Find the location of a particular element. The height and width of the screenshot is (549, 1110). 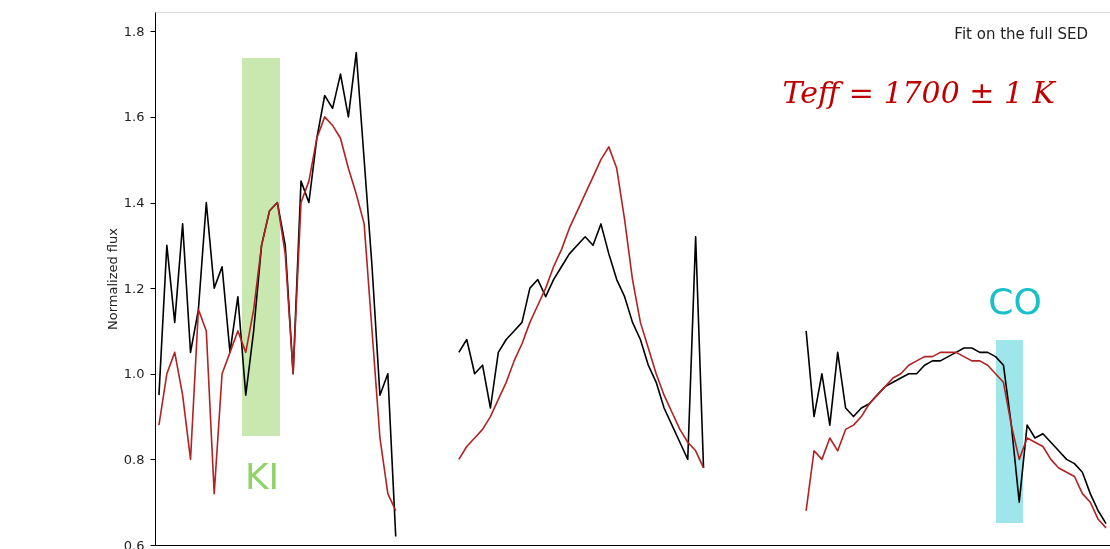

annotation: KI is located at coordinates (262, 476).